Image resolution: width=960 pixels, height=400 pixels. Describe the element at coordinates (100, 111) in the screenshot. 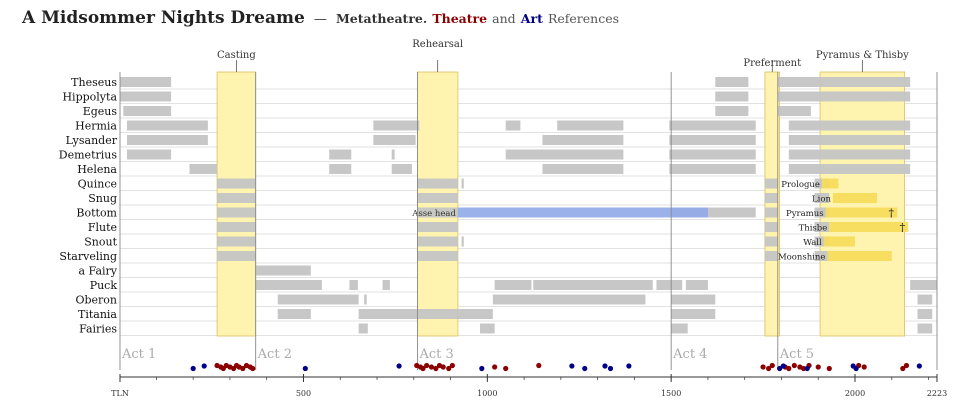

I see `character-label: Egeus` at that location.